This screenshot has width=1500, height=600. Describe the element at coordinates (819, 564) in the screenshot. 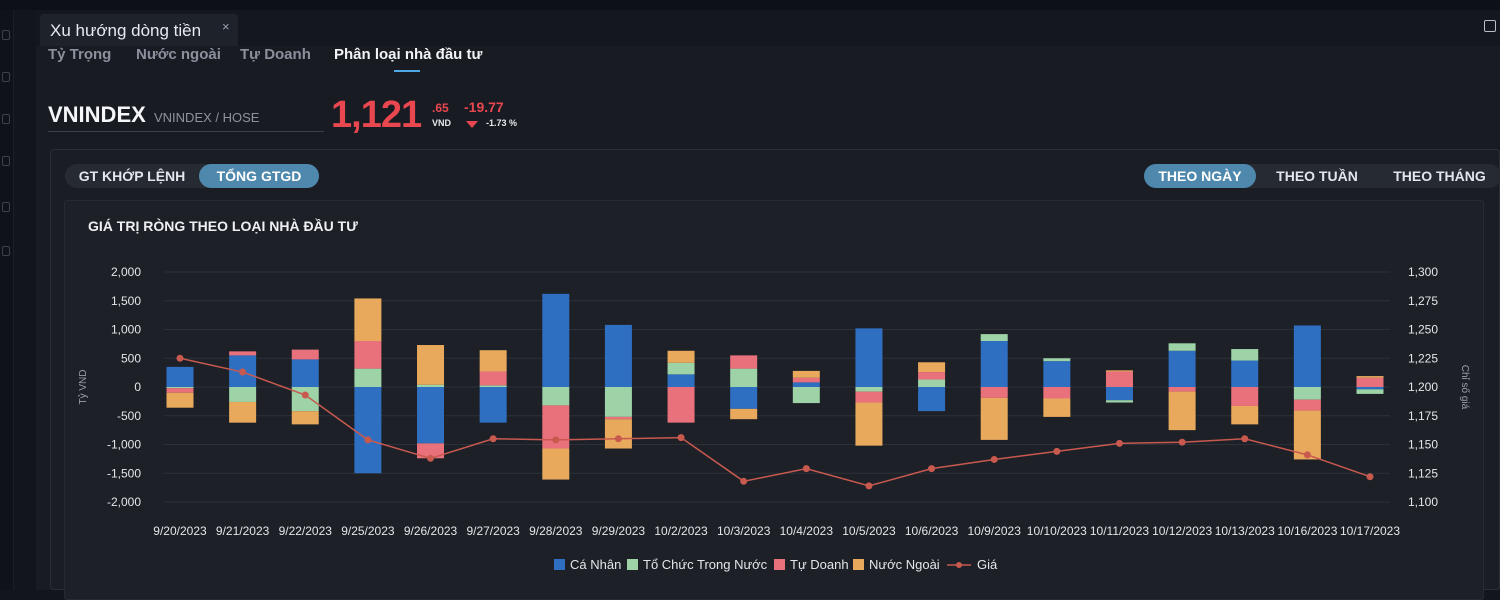

I see `legend-label: Tự Doanh` at that location.